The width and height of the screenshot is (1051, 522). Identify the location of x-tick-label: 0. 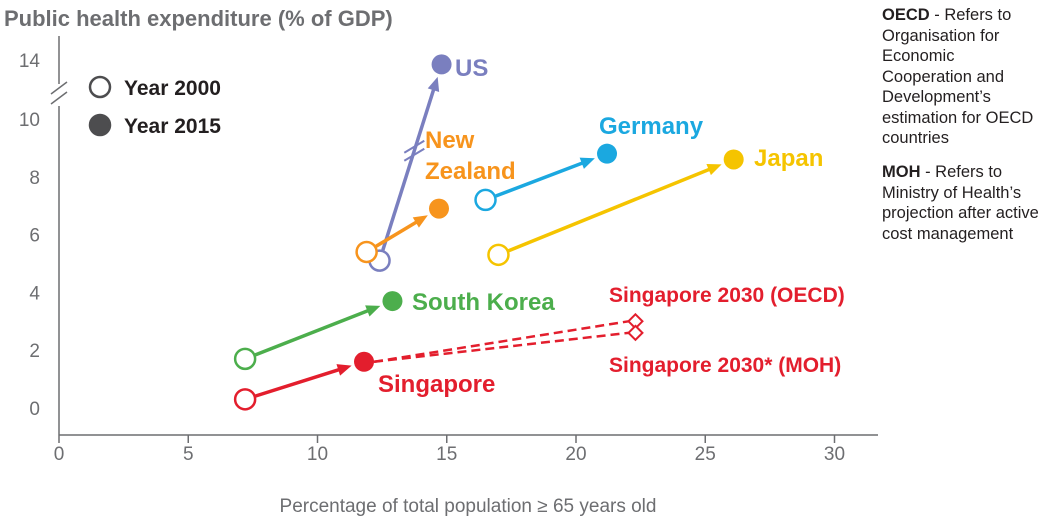
(59, 454).